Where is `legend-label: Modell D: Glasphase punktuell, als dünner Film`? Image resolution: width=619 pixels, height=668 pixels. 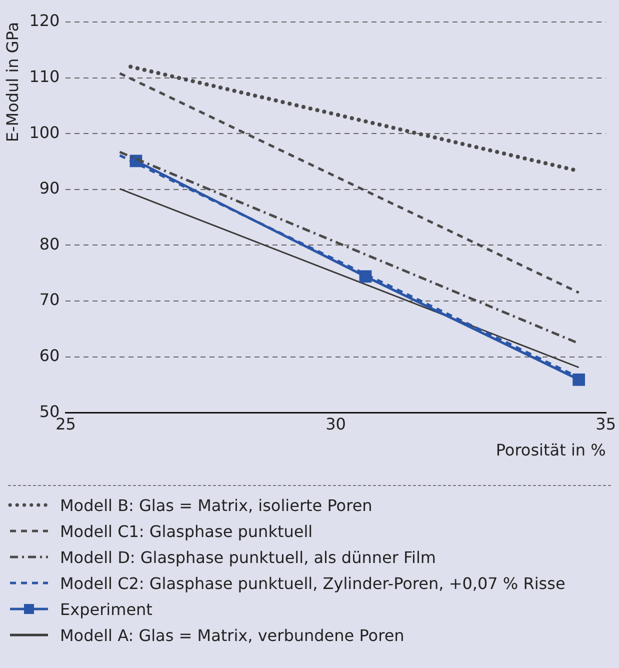 legend-label: Modell D: Glasphase punktuell, als dünner Film is located at coordinates (248, 557).